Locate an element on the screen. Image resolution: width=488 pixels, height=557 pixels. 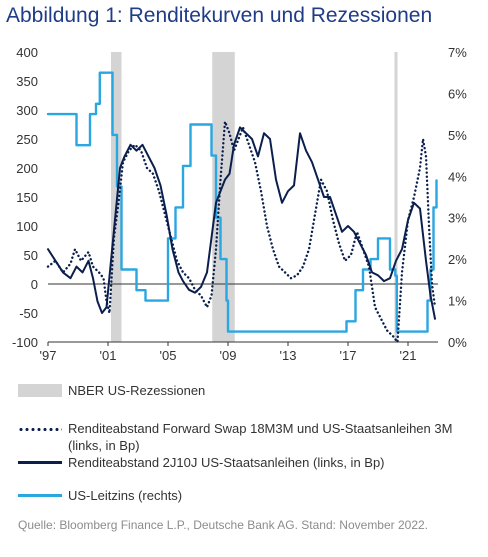
x-tick-label: '09 is located at coordinates (228, 355).